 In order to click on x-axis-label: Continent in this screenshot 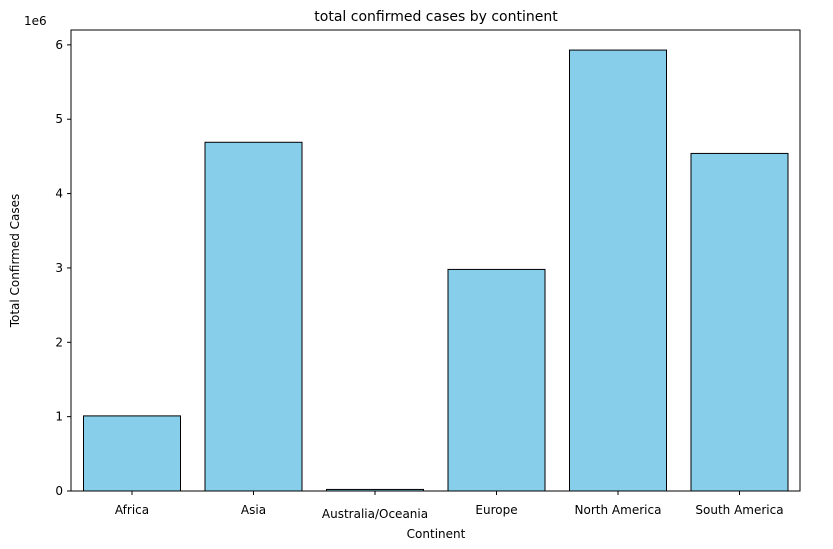, I will do `click(436, 534)`.